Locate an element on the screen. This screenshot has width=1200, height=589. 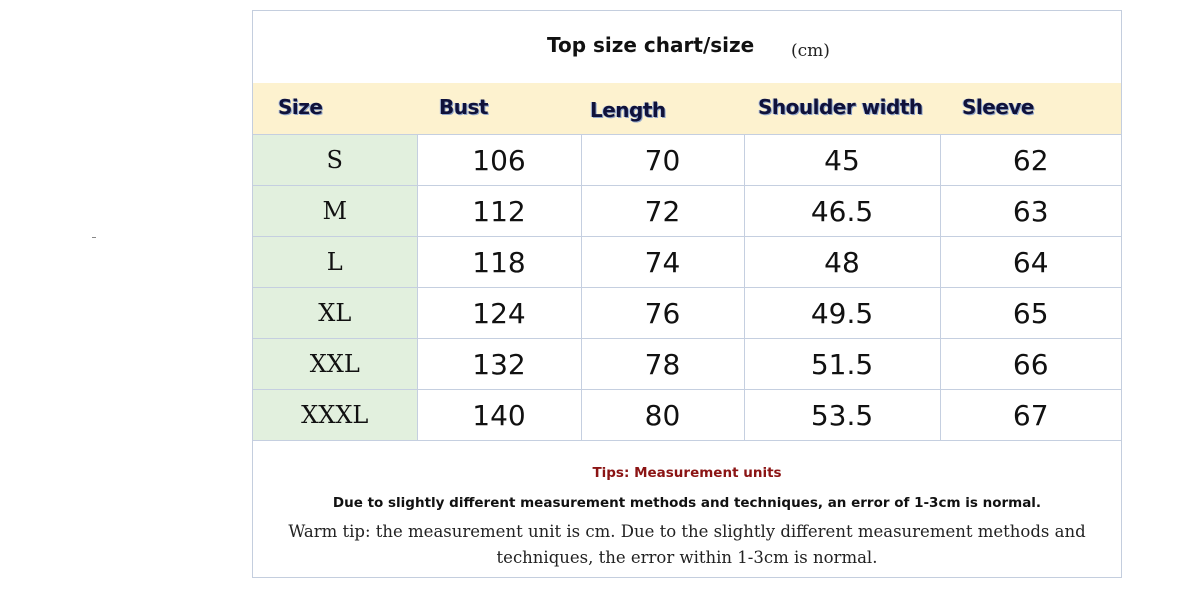
sleeve-cell: 62 is located at coordinates (1030, 160).